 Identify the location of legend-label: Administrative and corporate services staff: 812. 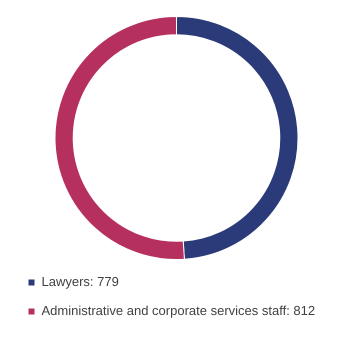
(179, 310).